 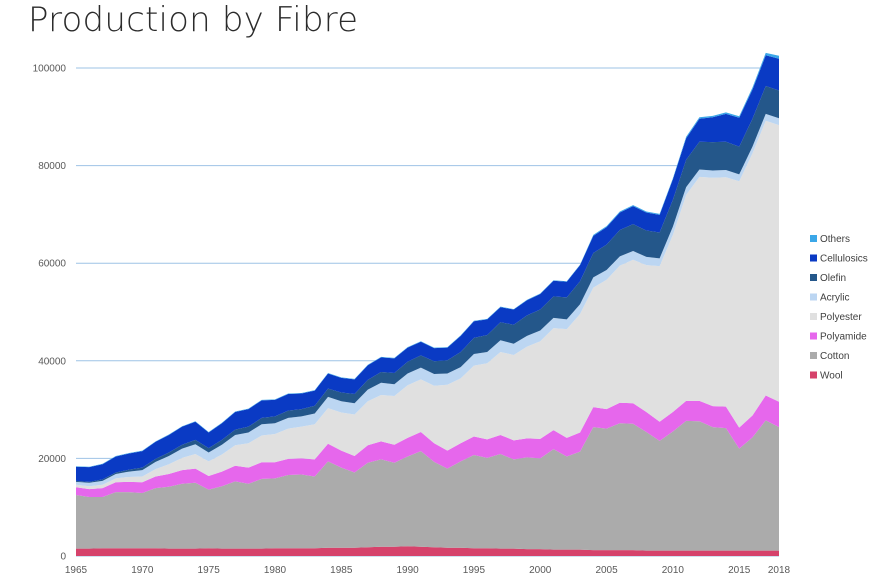 I want to click on y-tick-label-3: 60000, so click(x=52, y=264).